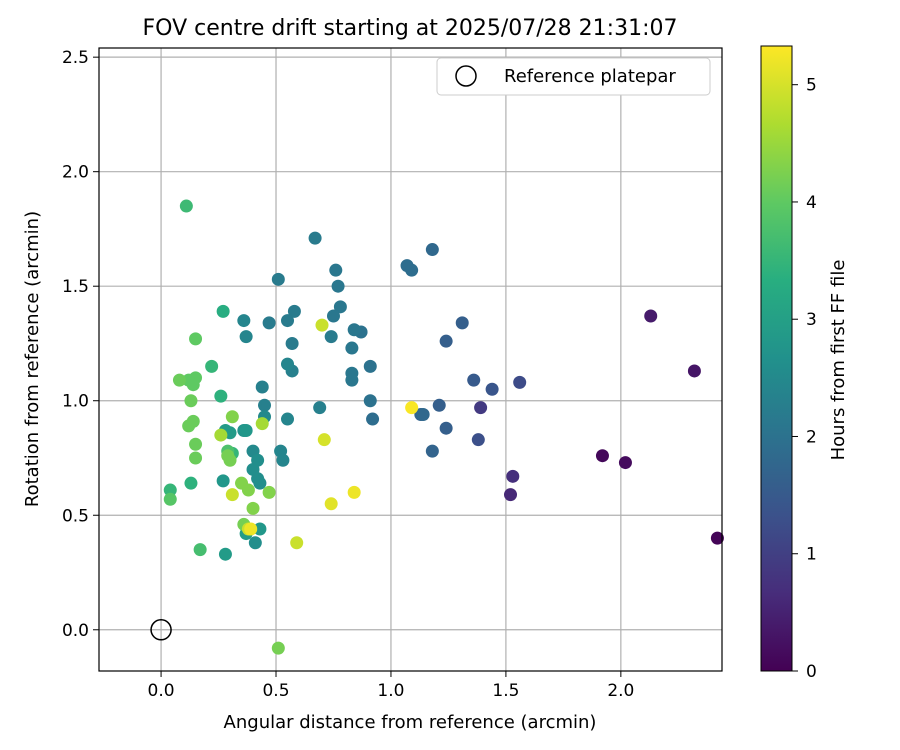 This screenshot has width=900, height=750. Describe the element at coordinates (466, 76) in the screenshot. I see `legend-marker-reference` at that location.